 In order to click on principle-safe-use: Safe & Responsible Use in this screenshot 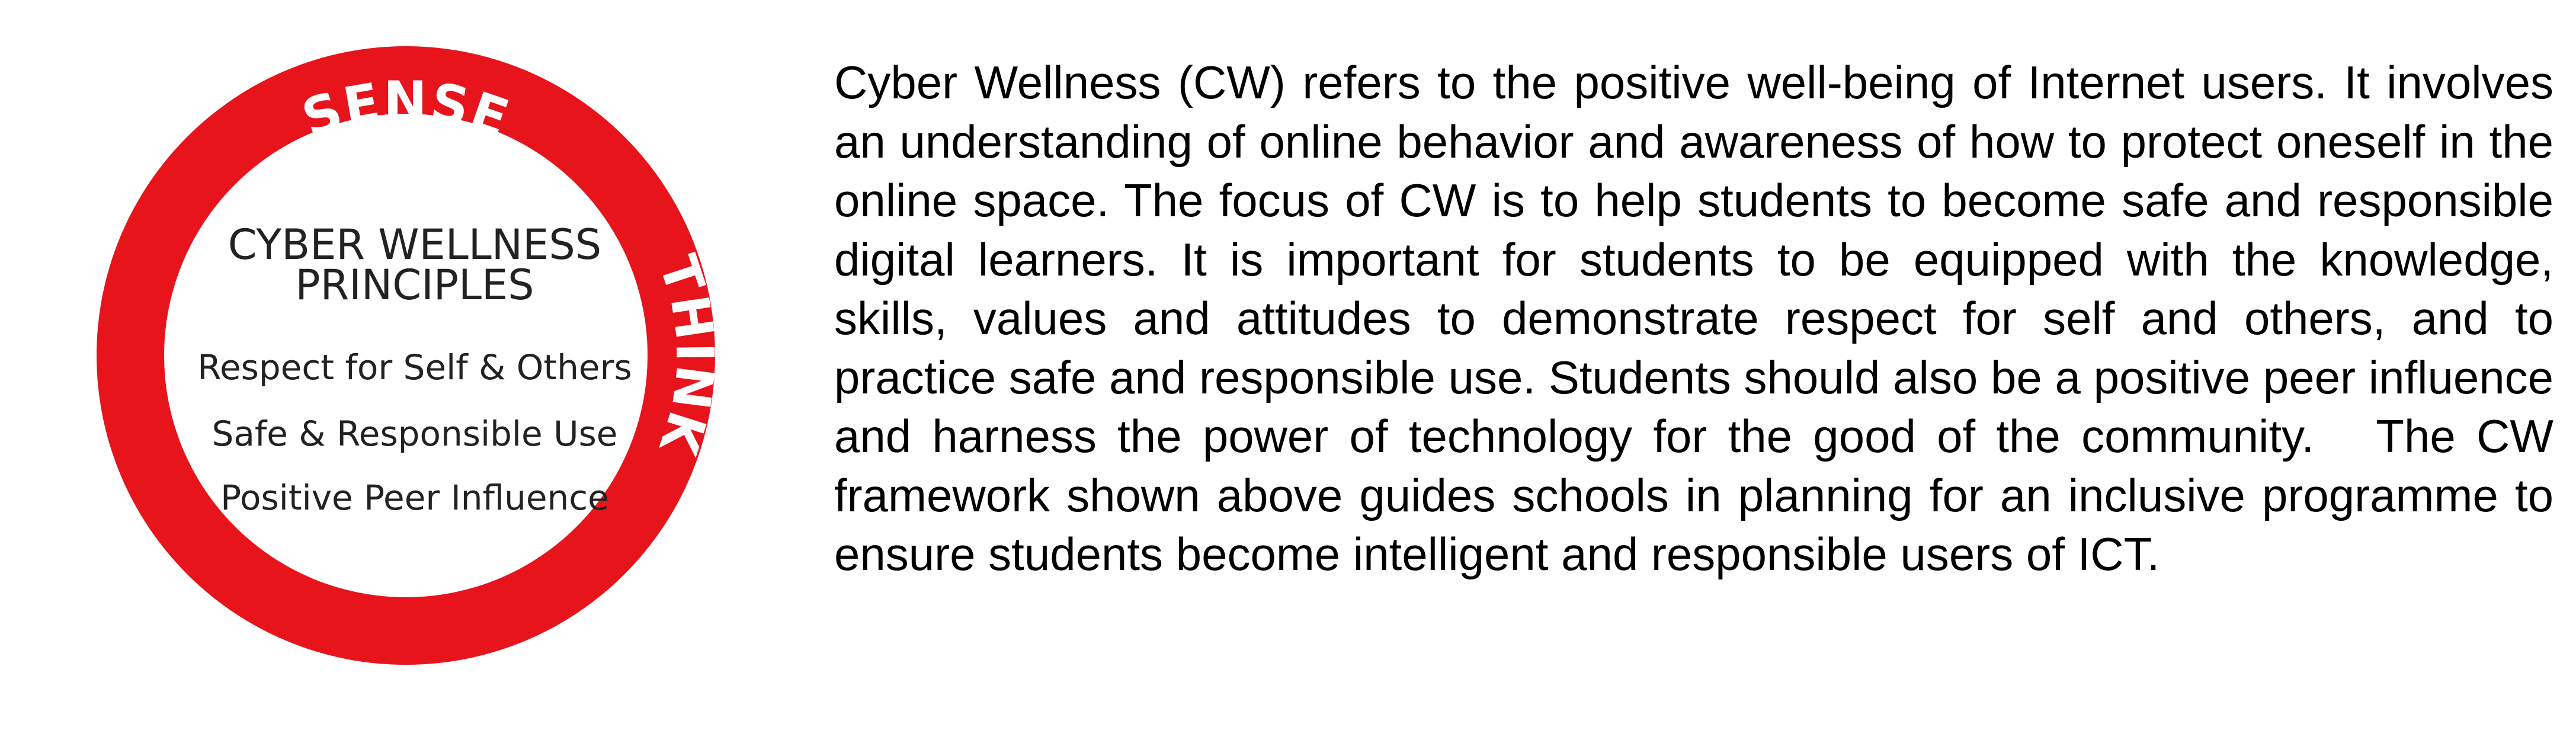, I will do `click(415, 434)`.